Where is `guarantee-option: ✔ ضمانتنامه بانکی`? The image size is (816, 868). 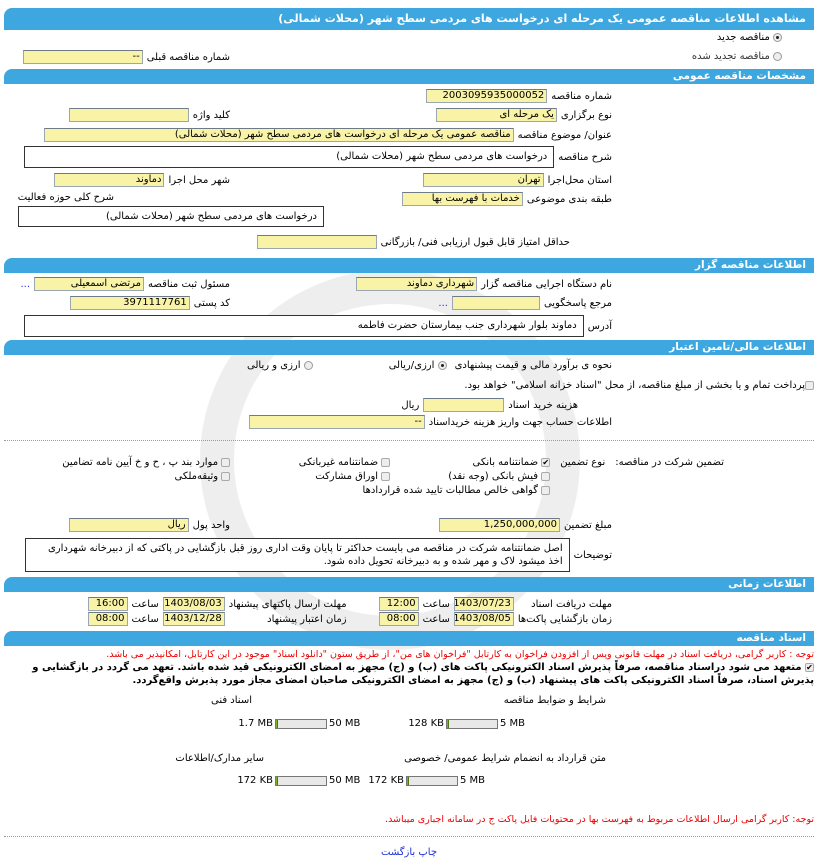
guarantee-option: ✔ ضمانتنامه بانکی is located at coordinates (475, 462).